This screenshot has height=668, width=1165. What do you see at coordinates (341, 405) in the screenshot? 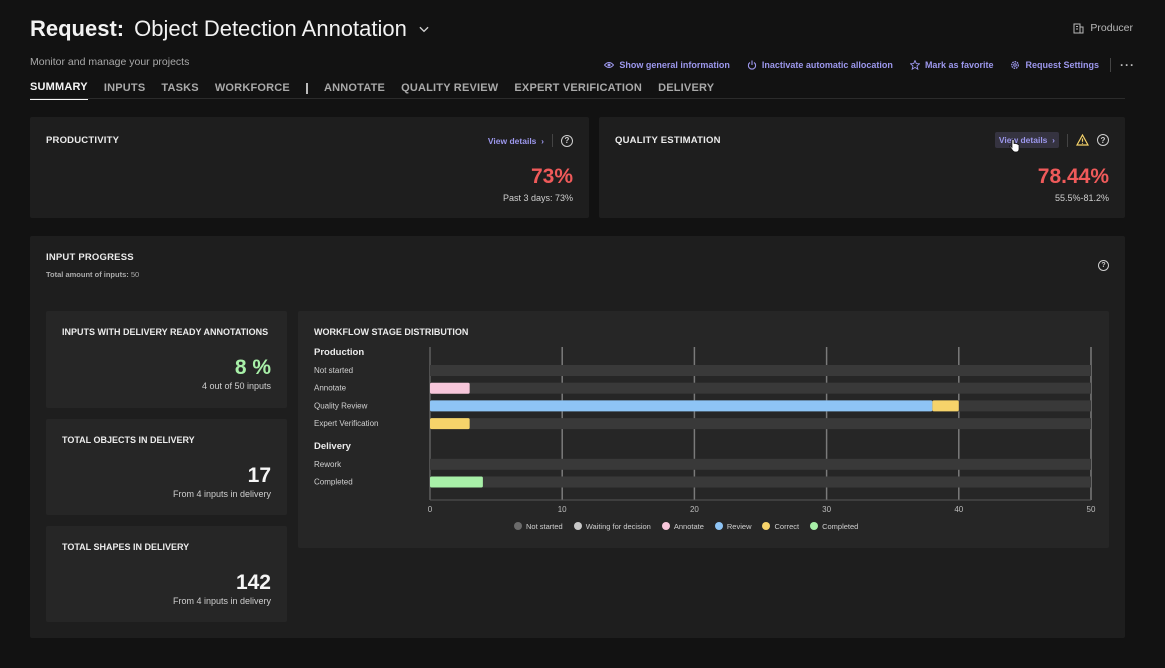
I see `category-label: Quality Review` at bounding box center [341, 405].